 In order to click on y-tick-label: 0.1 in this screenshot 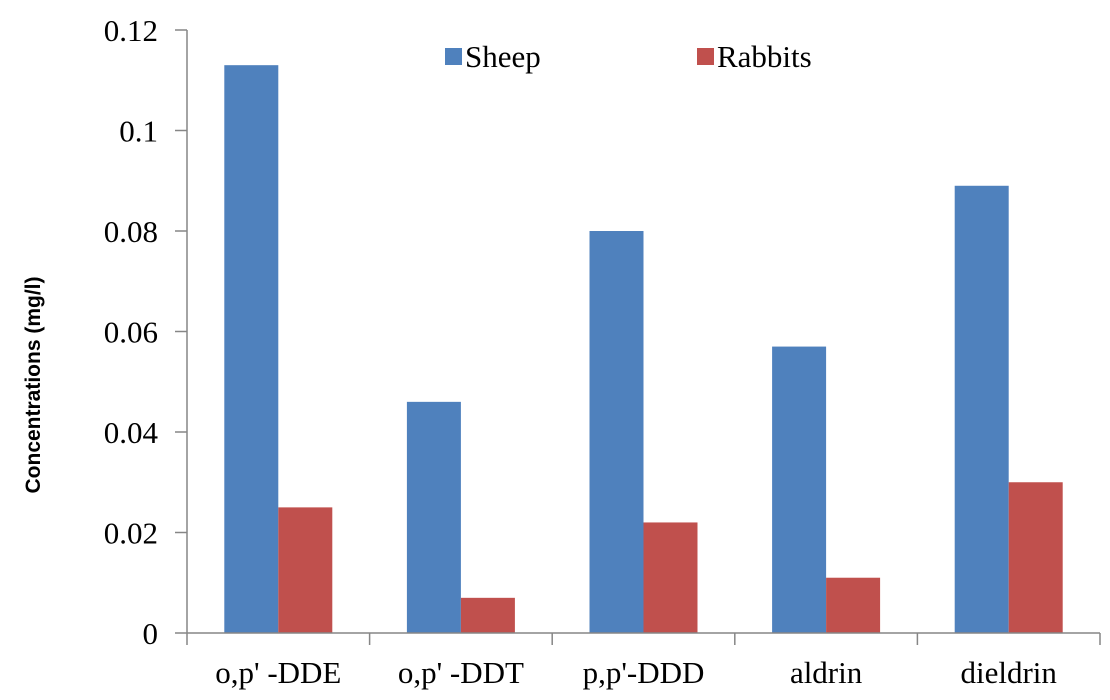, I will do `click(138, 131)`.